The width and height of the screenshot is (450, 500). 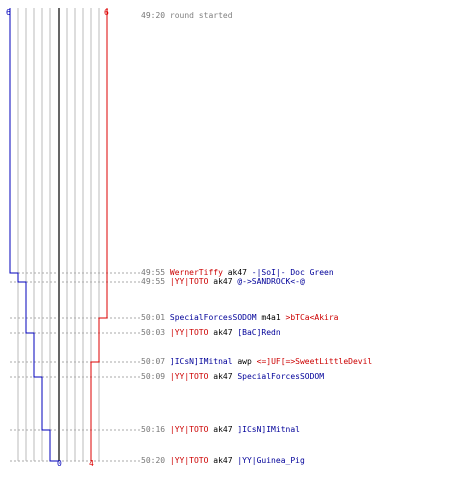 What do you see at coordinates (271, 281) in the screenshot?
I see `victim-name: @->SANDROCK<-@` at bounding box center [271, 281].